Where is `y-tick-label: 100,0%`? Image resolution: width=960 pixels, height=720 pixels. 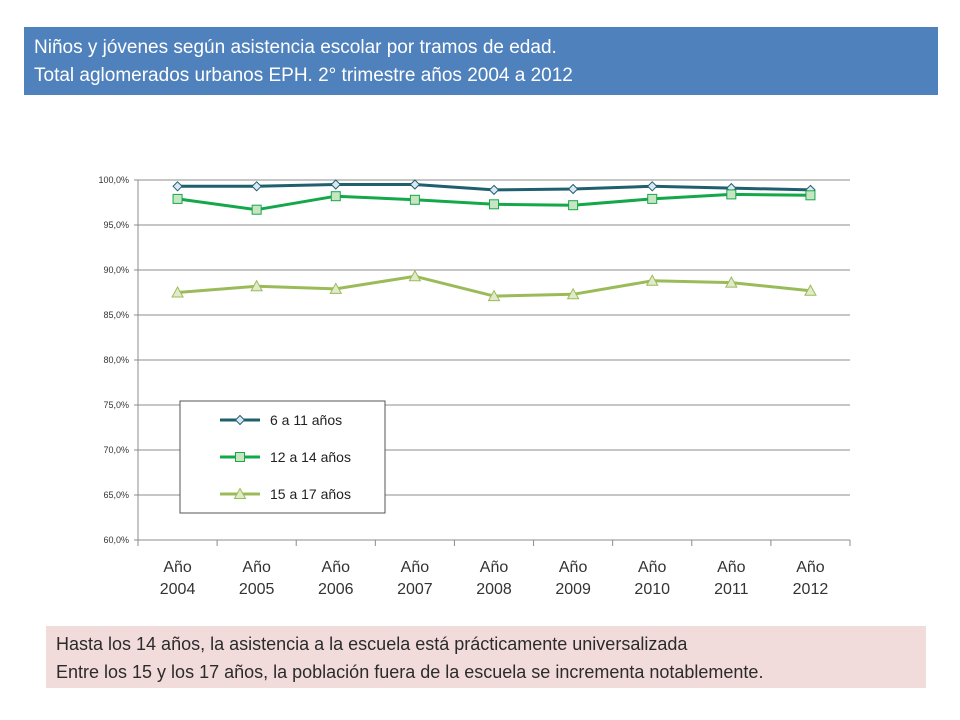 y-tick-label: 100,0% is located at coordinates (113, 180).